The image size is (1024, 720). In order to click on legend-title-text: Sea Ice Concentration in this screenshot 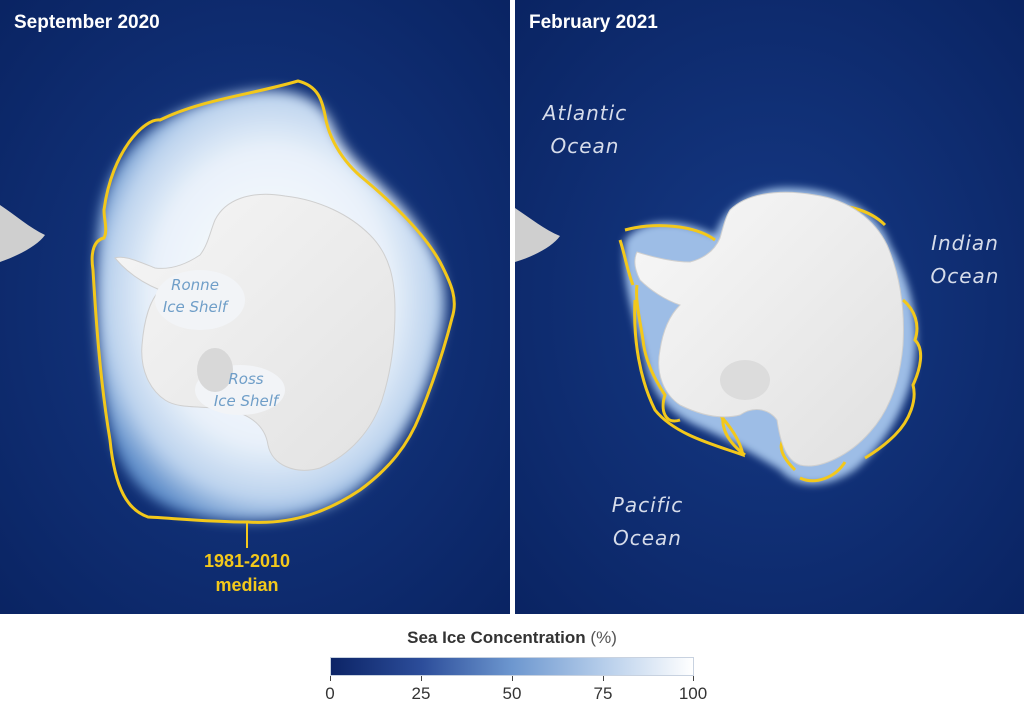, I will do `click(496, 637)`.